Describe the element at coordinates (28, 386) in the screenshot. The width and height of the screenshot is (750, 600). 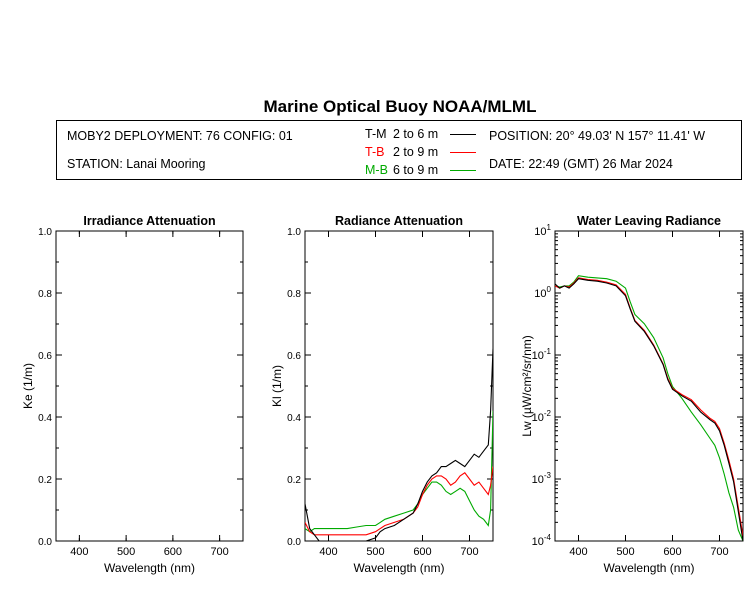
I see `irradiance-y-axis-label: Ke (1/m)` at that location.